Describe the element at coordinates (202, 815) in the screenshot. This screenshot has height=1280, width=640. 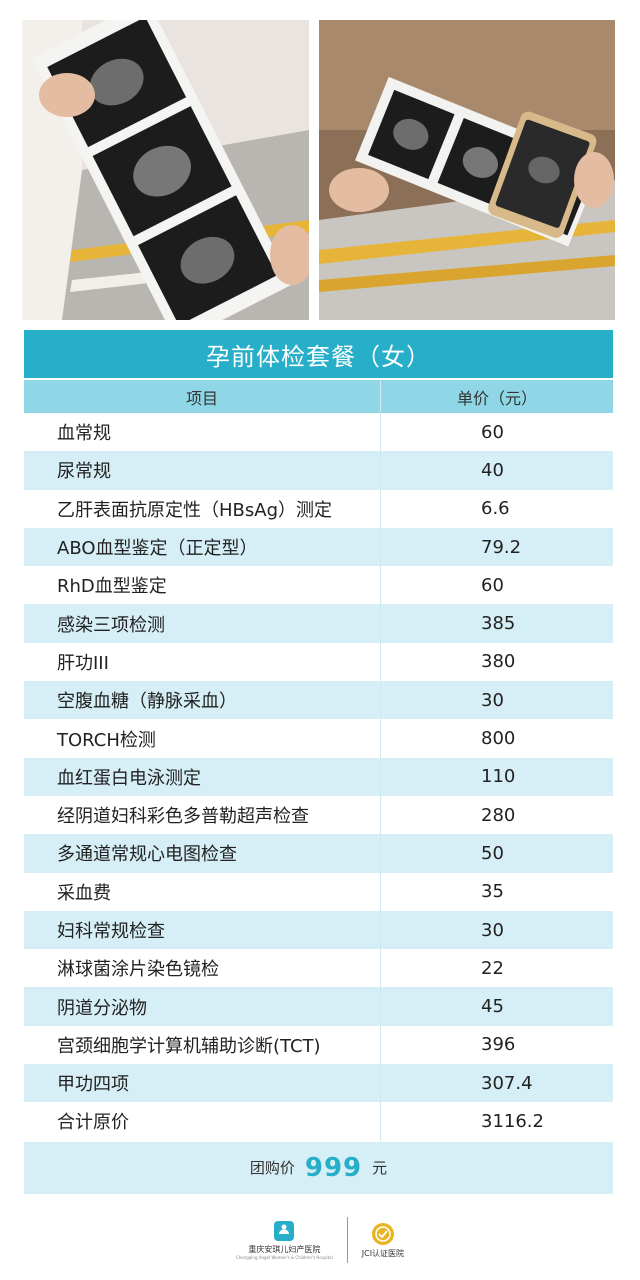
I see `row-item: 经阴道妇科彩色多普勒超声检查` at that location.